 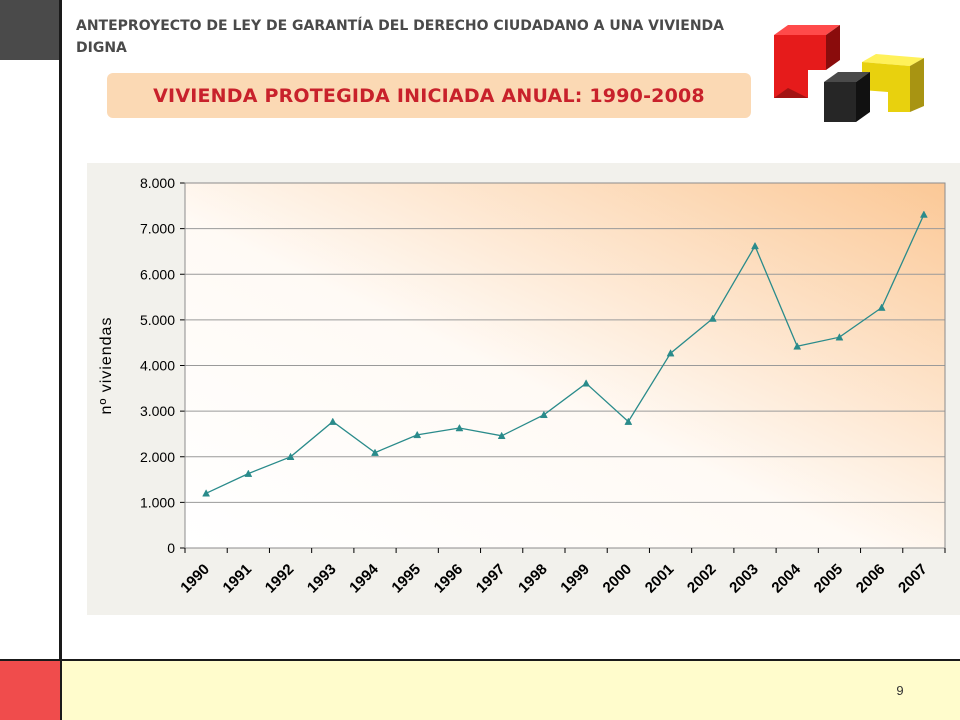 I want to click on y-tick-label: 2.000, so click(x=157, y=457).